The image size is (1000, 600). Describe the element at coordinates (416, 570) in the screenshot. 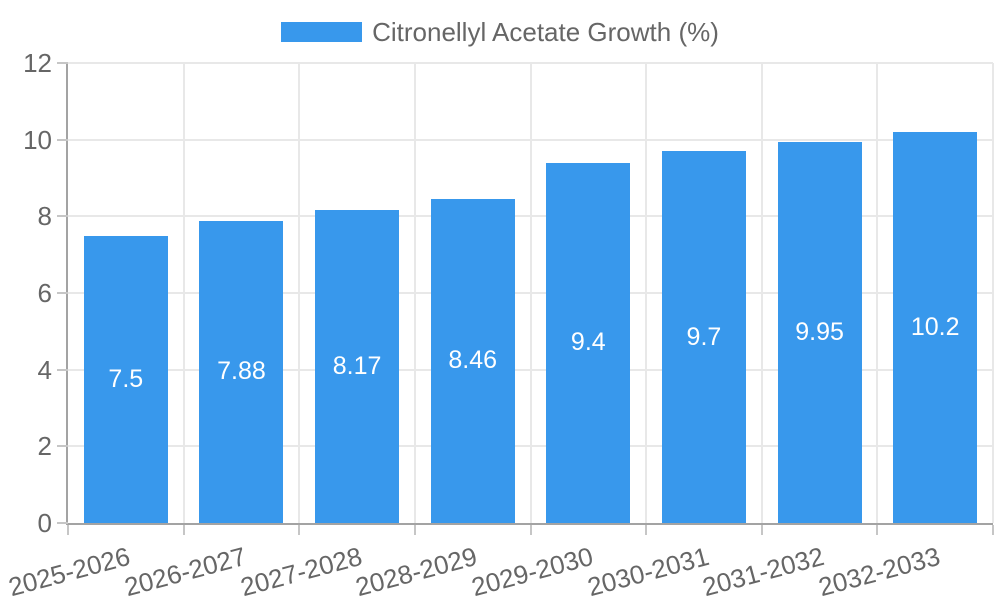

I see `x-tick-label: 2028-2029` at that location.